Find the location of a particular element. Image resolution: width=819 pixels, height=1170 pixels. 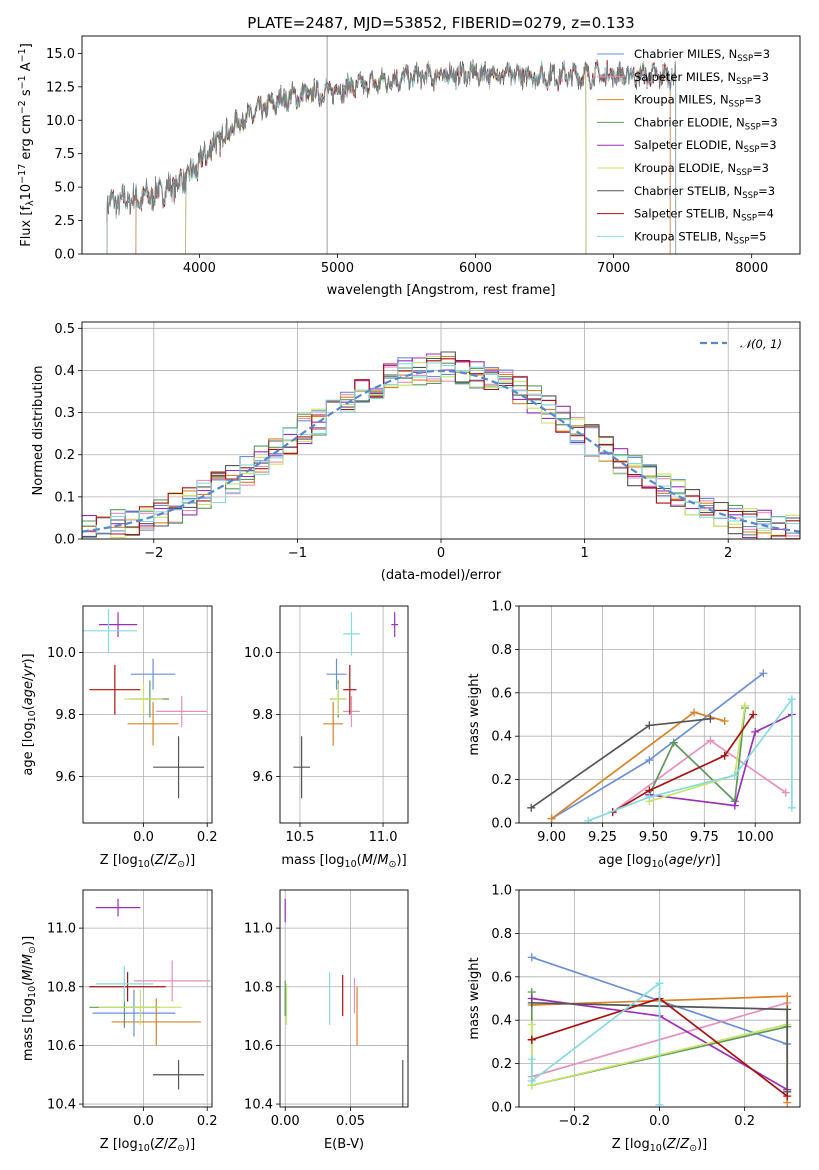

age_vs_mass-xtick-label: 11.0 is located at coordinates (383, 837).